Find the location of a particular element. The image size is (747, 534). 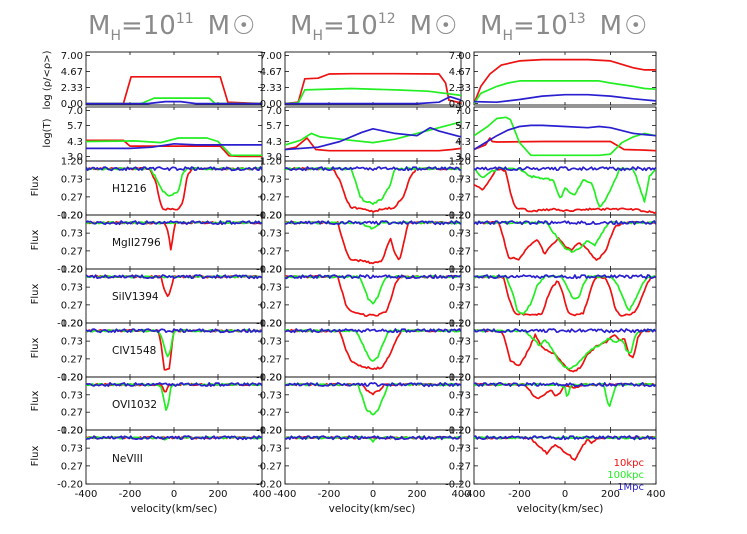

col-title-3-base: M is located at coordinates (491, 26).